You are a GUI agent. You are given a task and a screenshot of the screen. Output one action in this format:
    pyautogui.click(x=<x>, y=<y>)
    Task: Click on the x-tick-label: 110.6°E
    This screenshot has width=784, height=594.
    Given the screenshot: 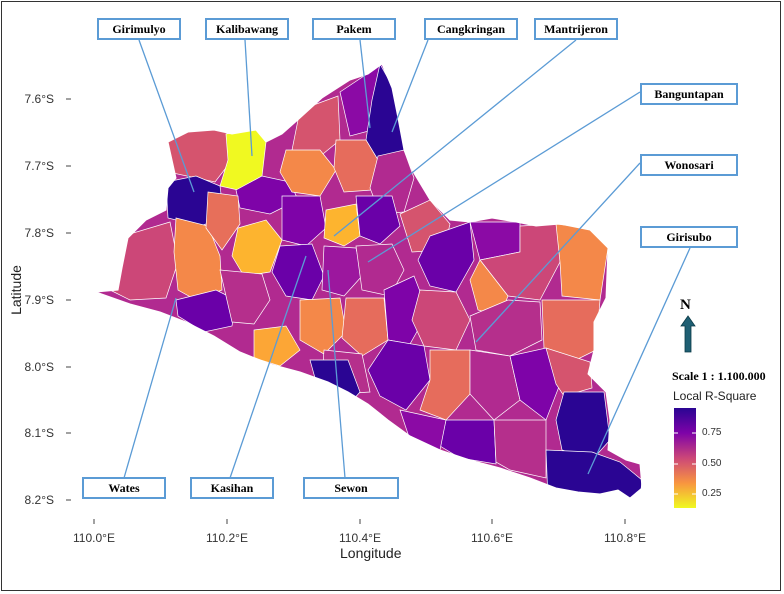 What is the action you would take?
    pyautogui.click(x=492, y=538)
    